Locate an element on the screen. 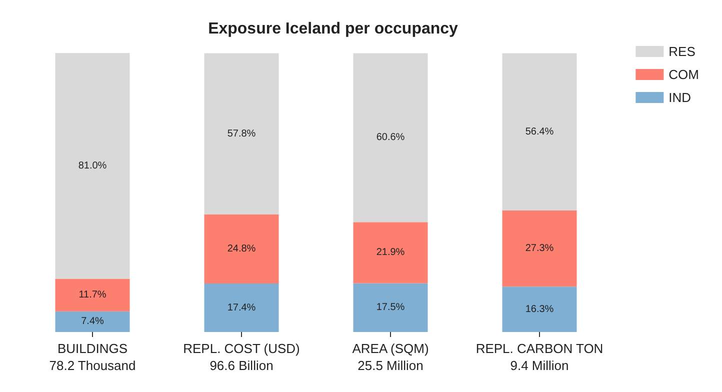  data-label: 27.3% is located at coordinates (539, 248).